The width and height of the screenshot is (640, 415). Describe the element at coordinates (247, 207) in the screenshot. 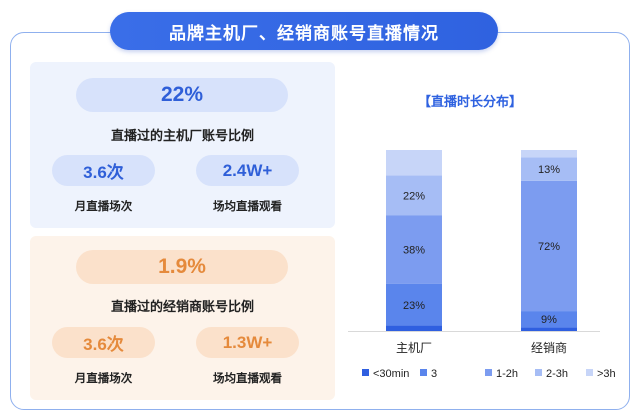

I see `oem-avg-views-label: 场均直播观看` at that location.